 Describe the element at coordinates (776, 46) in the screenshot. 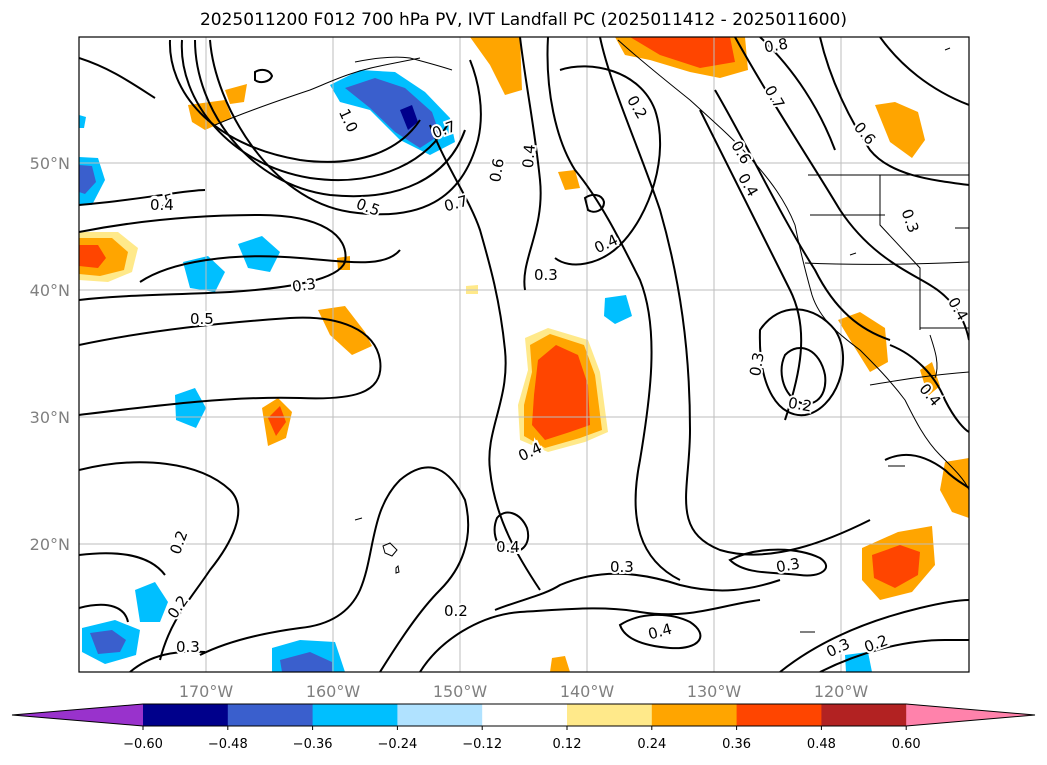

I see `contour-label: 0.8` at that location.